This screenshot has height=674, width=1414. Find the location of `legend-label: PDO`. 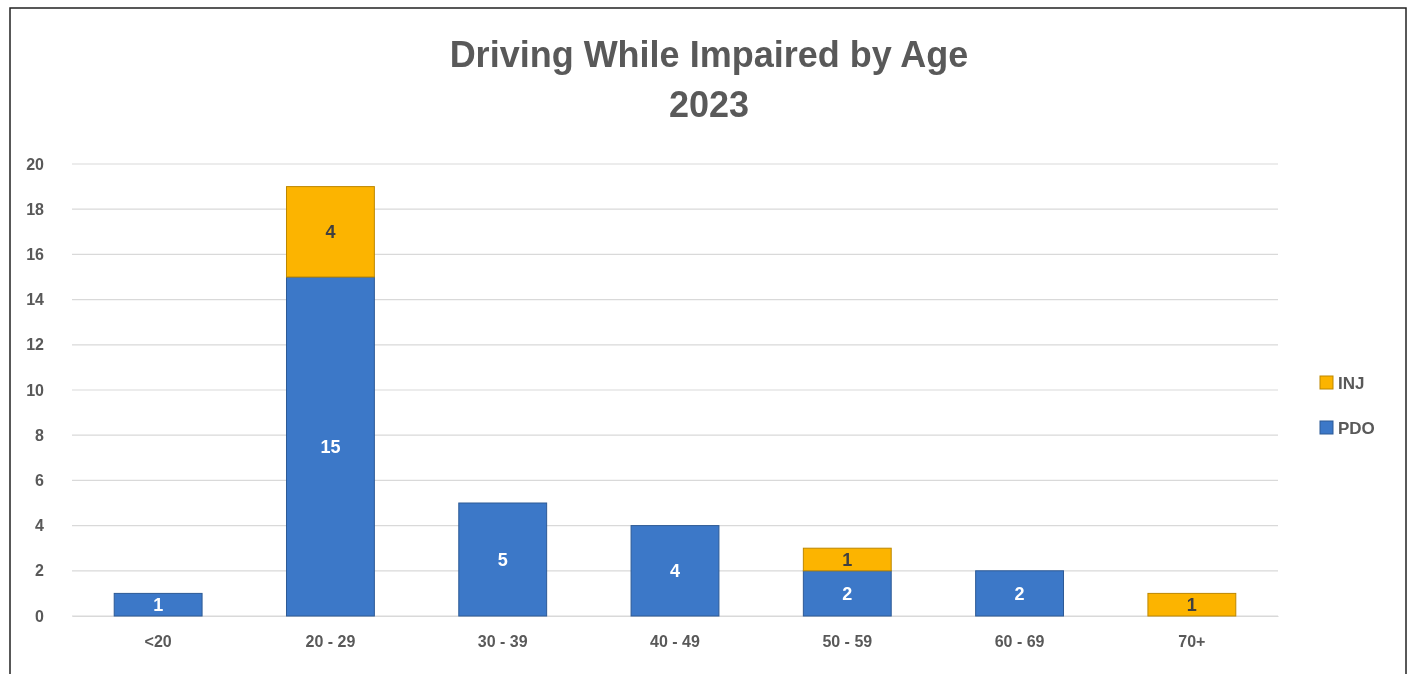

legend-label: PDO is located at coordinates (1356, 429).